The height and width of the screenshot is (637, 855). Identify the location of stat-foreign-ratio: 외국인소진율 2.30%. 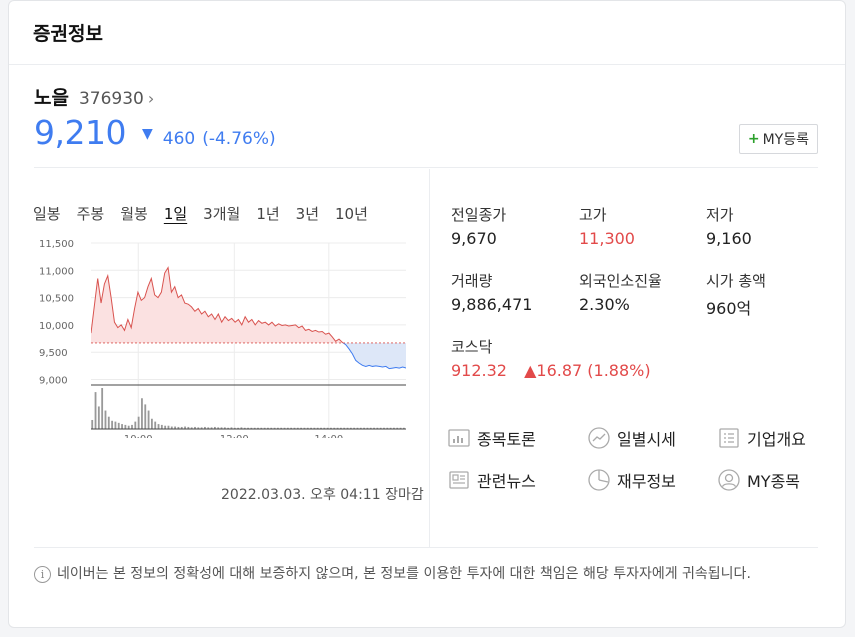
(644, 292).